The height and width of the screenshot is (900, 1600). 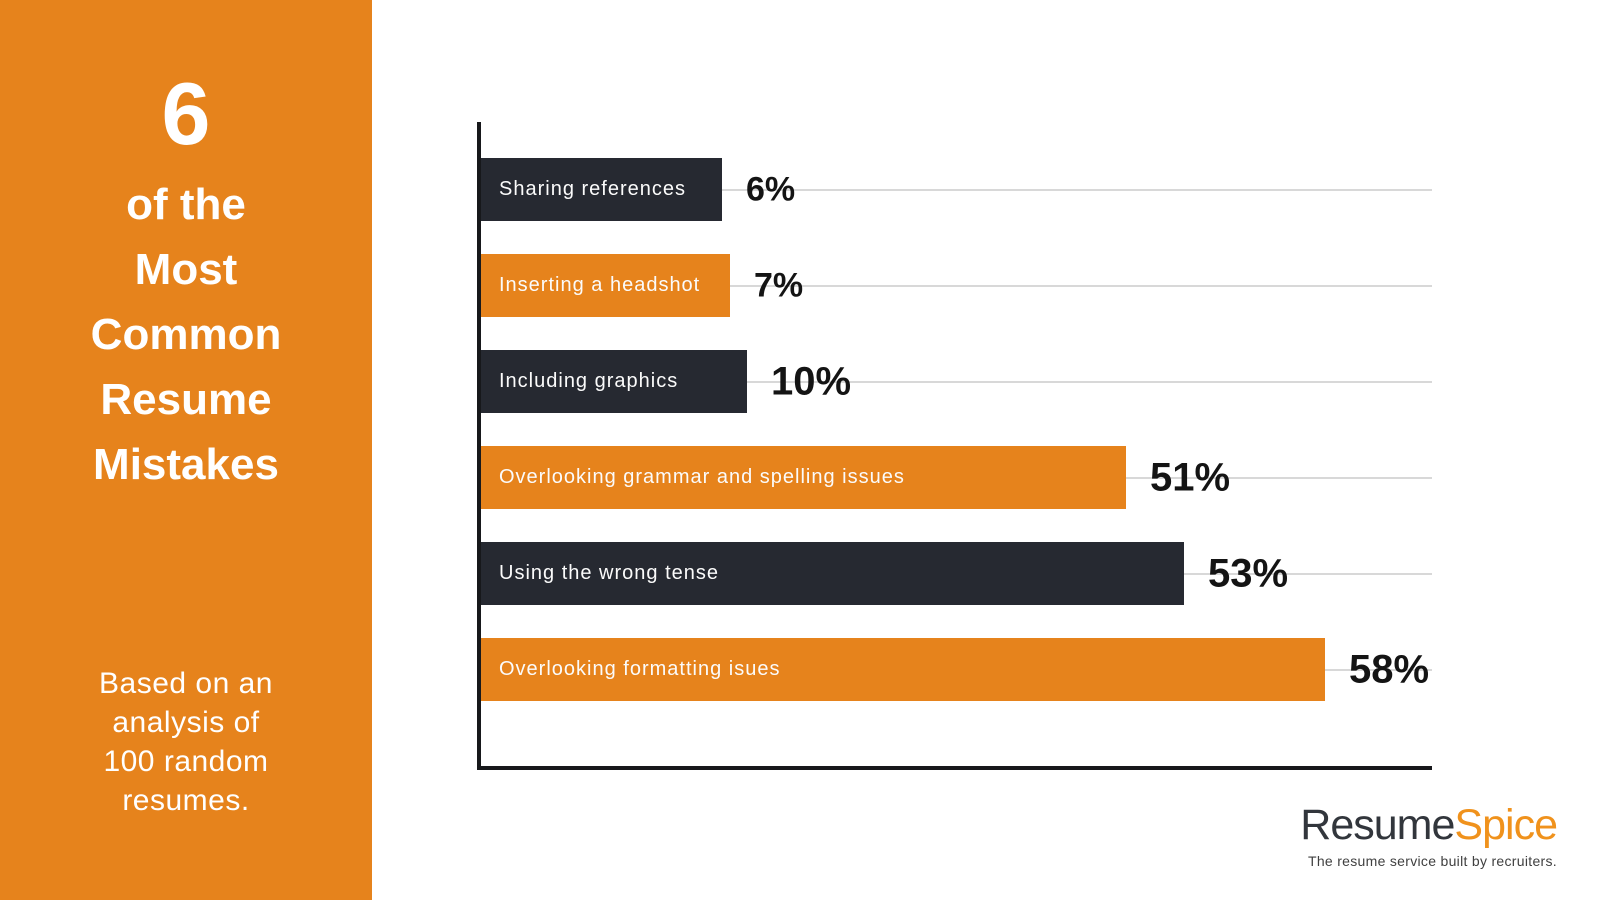 I want to click on text-line: resumes., so click(x=186, y=800).